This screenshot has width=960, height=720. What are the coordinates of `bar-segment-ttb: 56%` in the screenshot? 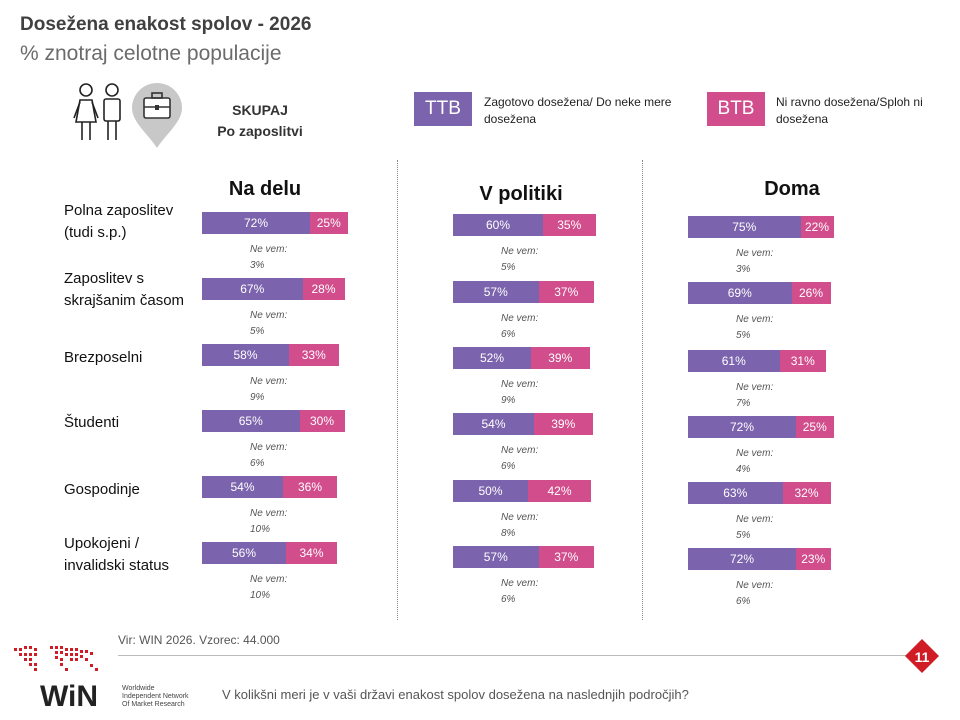 It's located at (244, 553).